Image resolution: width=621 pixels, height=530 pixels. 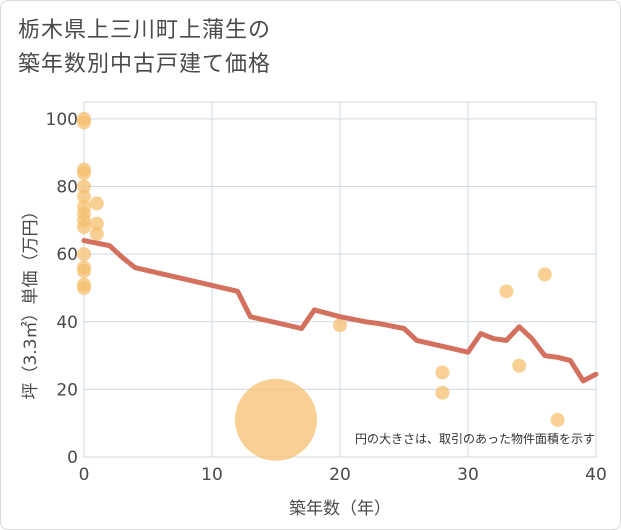 What do you see at coordinates (145, 30) in the screenshot?
I see `chart-title-line-1: 栃木県上三川町上蒲生の` at bounding box center [145, 30].